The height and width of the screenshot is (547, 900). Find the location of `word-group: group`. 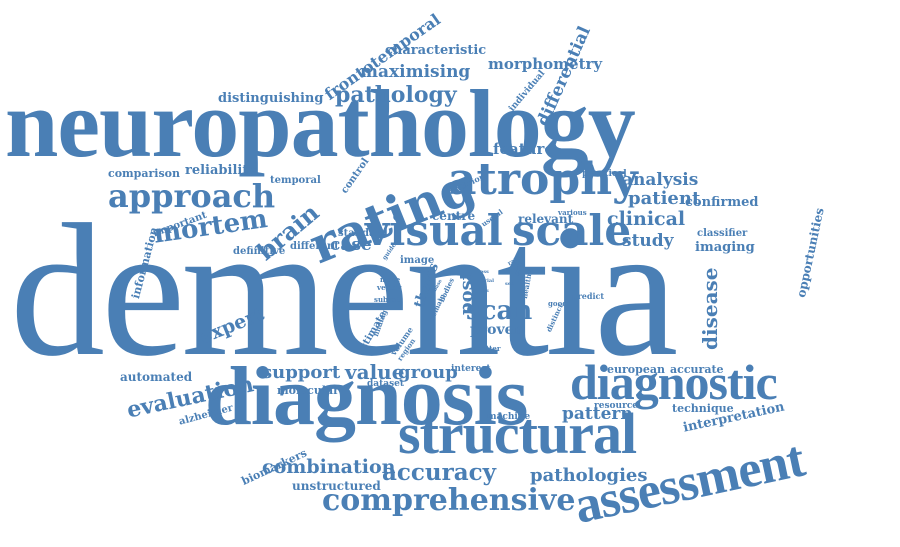

word-group: group is located at coordinates (428, 372).